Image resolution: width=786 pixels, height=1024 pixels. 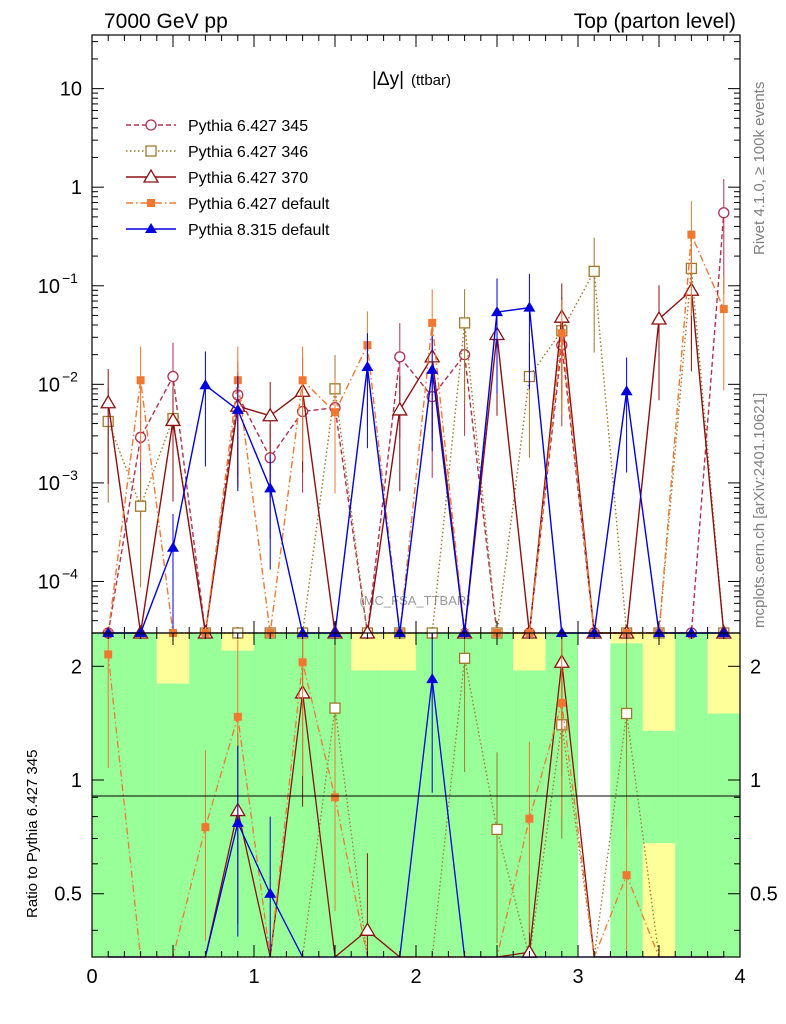 What do you see at coordinates (259, 230) in the screenshot?
I see `legend-label-p8def: Pythia 8.315 default` at bounding box center [259, 230].